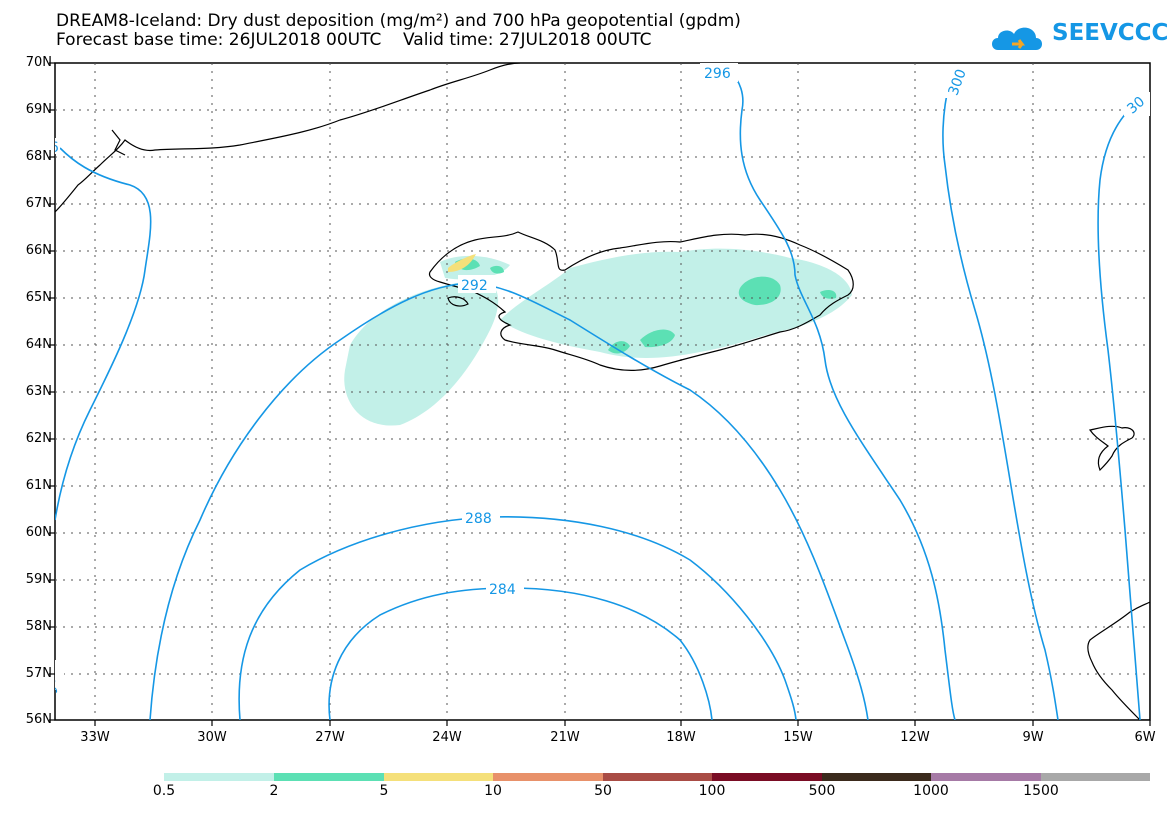 The image size is (1175, 815). Describe the element at coordinates (38, 719) in the screenshot. I see `lat-label: 56N` at that location.